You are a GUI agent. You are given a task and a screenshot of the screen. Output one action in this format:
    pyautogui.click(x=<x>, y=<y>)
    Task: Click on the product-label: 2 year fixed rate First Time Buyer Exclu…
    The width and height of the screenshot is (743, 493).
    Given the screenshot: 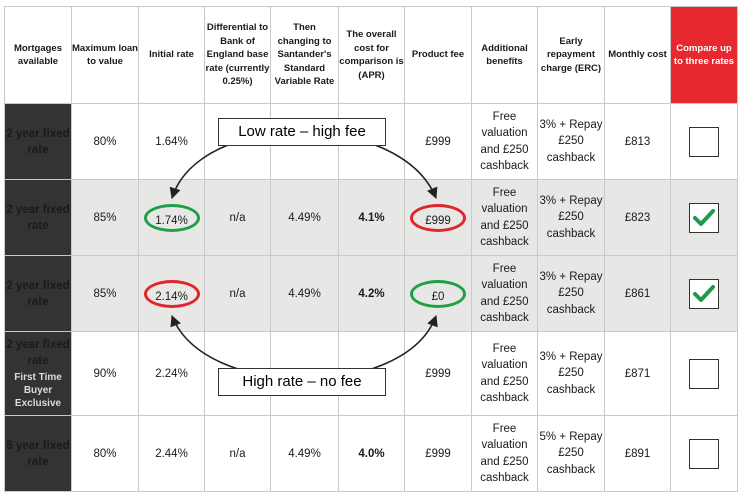 What is the action you would take?
    pyautogui.click(x=38, y=373)
    